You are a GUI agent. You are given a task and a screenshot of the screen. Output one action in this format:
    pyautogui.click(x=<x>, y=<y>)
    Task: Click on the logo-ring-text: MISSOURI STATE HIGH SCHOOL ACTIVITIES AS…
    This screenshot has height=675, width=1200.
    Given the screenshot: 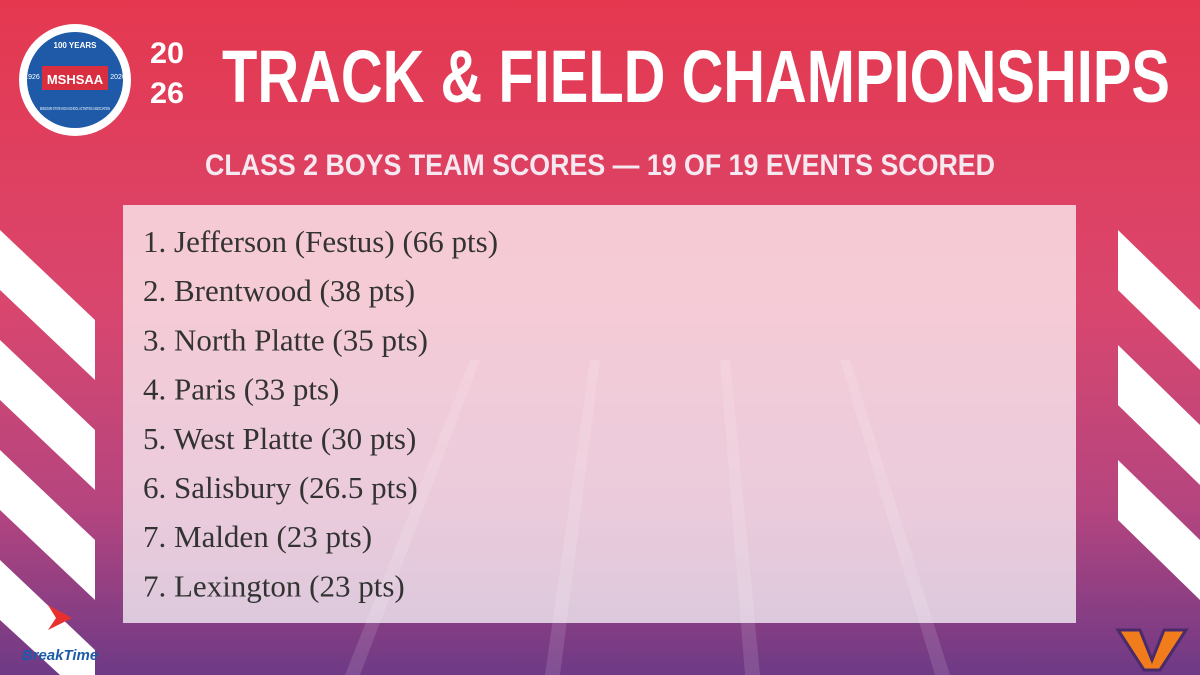 What is the action you would take?
    pyautogui.click(x=75, y=108)
    